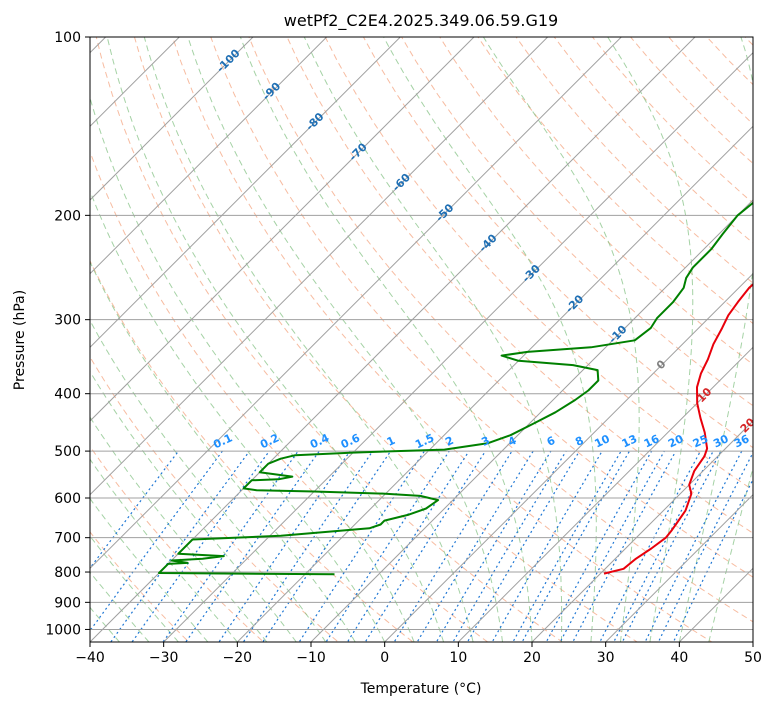 This screenshot has width=775, height=708. What do you see at coordinates (418, 654) in the screenshot?
I see `x-axis-ticks: −40 −30 −20 −10 0 10 20 30 40 50` at bounding box center [418, 654].